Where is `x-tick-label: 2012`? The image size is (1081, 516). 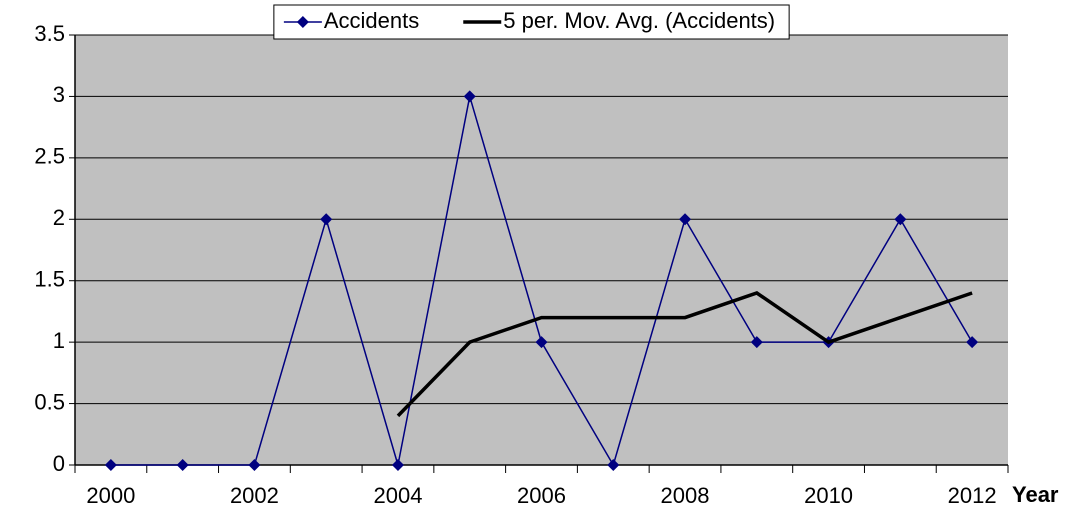 x-tick-label: 2012 is located at coordinates (972, 495).